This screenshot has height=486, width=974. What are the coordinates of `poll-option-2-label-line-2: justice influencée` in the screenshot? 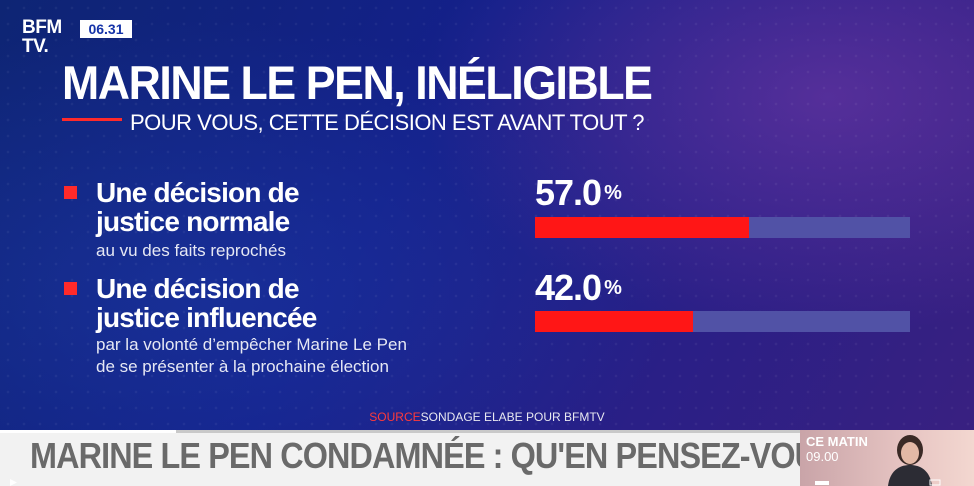 It's located at (206, 317).